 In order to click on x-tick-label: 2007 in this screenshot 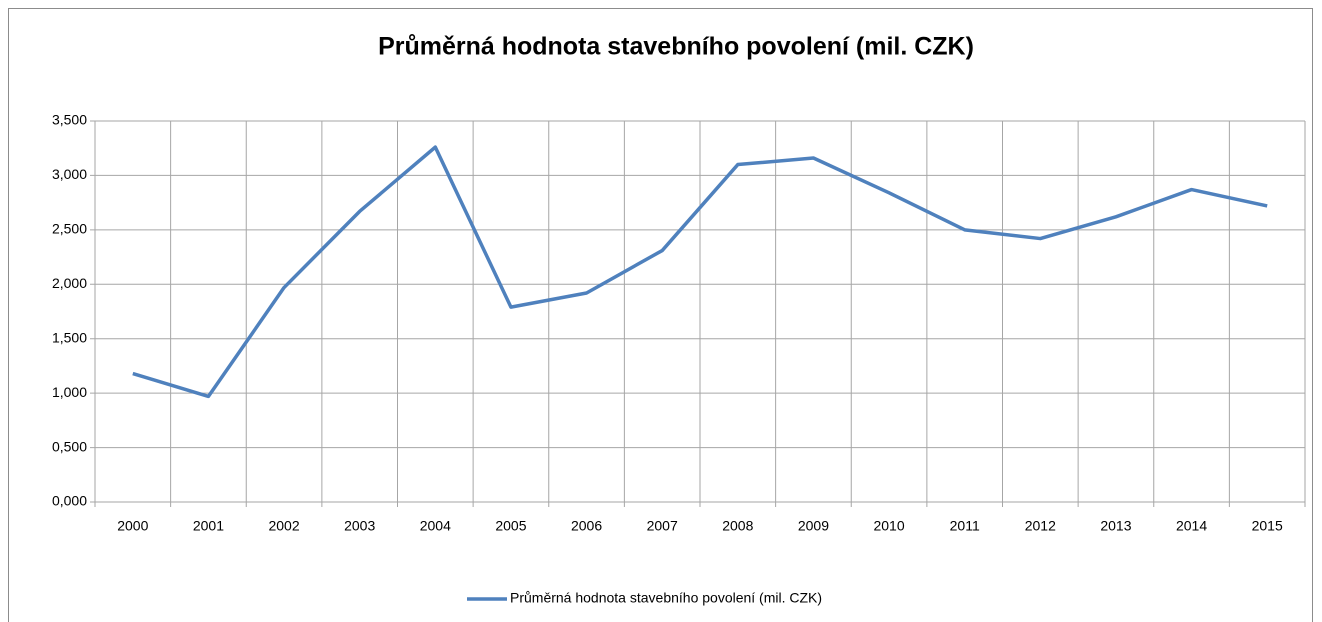, I will do `click(662, 526)`.